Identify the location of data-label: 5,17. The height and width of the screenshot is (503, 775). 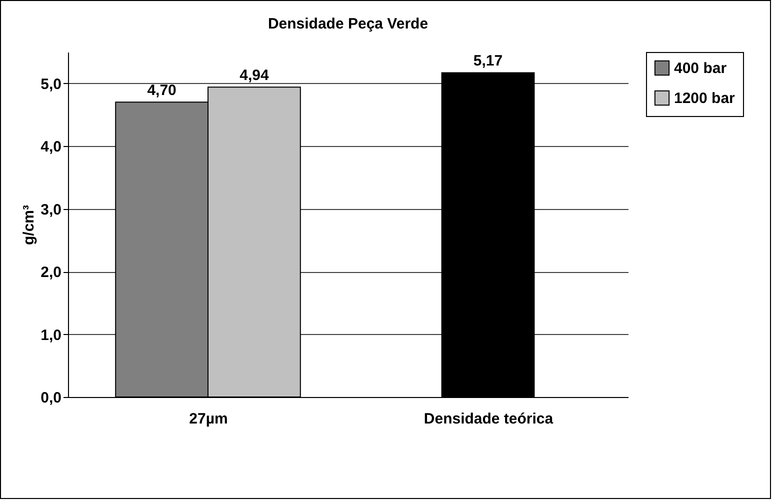
(488, 61).